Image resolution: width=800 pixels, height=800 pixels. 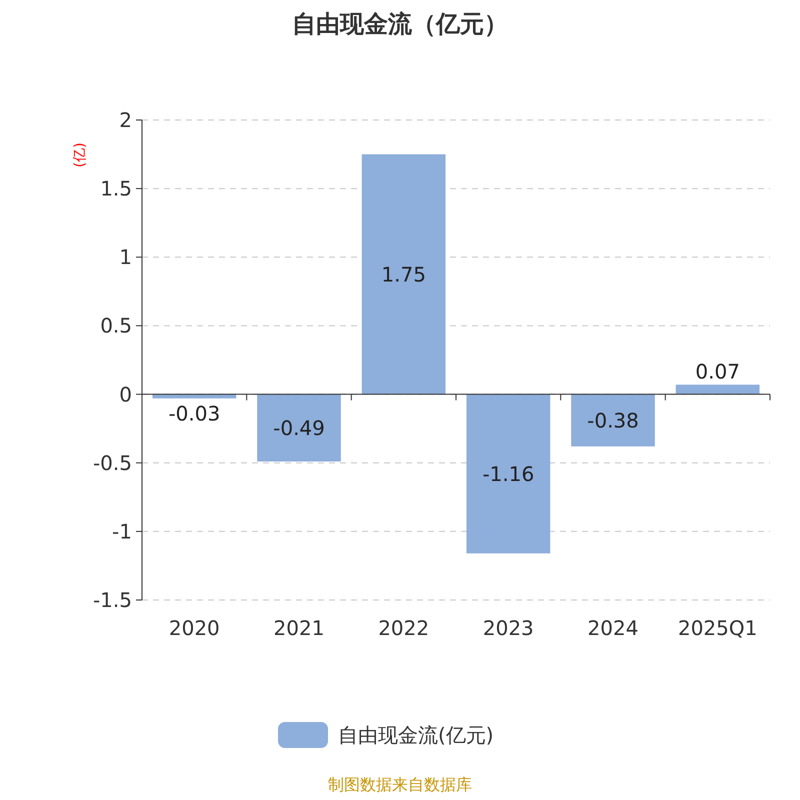 What do you see at coordinates (299, 628) in the screenshot?
I see `x-tick-label: 2021` at bounding box center [299, 628].